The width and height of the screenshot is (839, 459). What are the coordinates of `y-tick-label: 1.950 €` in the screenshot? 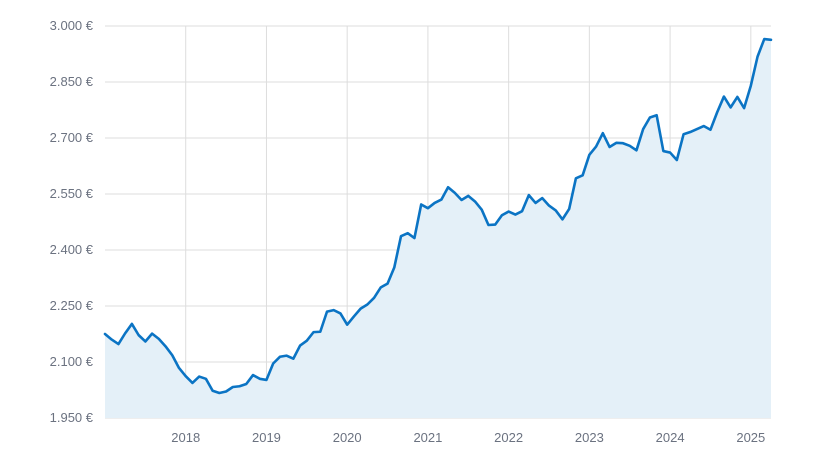 It's located at (72, 417).